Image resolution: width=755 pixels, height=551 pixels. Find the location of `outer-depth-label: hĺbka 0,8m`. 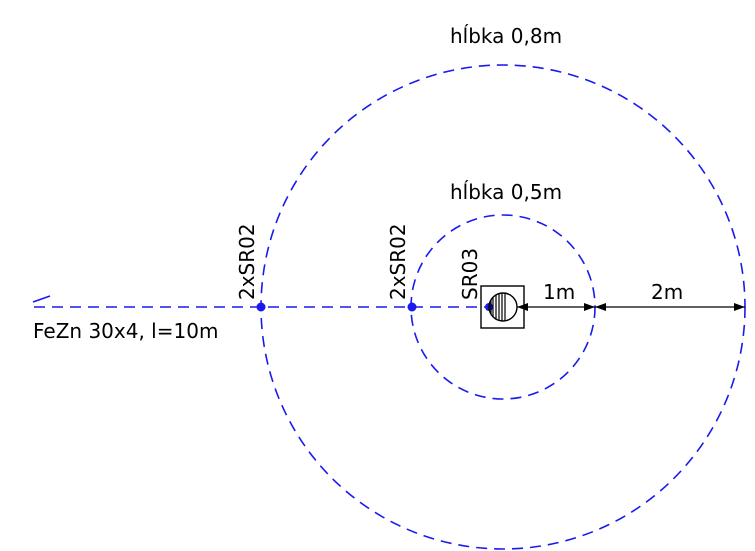

outer-depth-label: hĺbka 0,8m is located at coordinates (506, 36).